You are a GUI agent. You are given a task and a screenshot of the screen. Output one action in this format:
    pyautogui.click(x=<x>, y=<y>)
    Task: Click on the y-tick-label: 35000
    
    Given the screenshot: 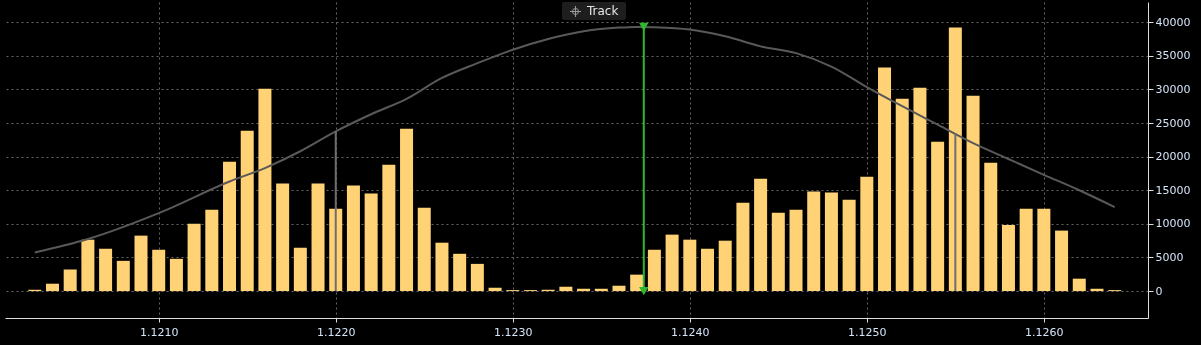 What is the action you would take?
    pyautogui.click(x=1173, y=56)
    